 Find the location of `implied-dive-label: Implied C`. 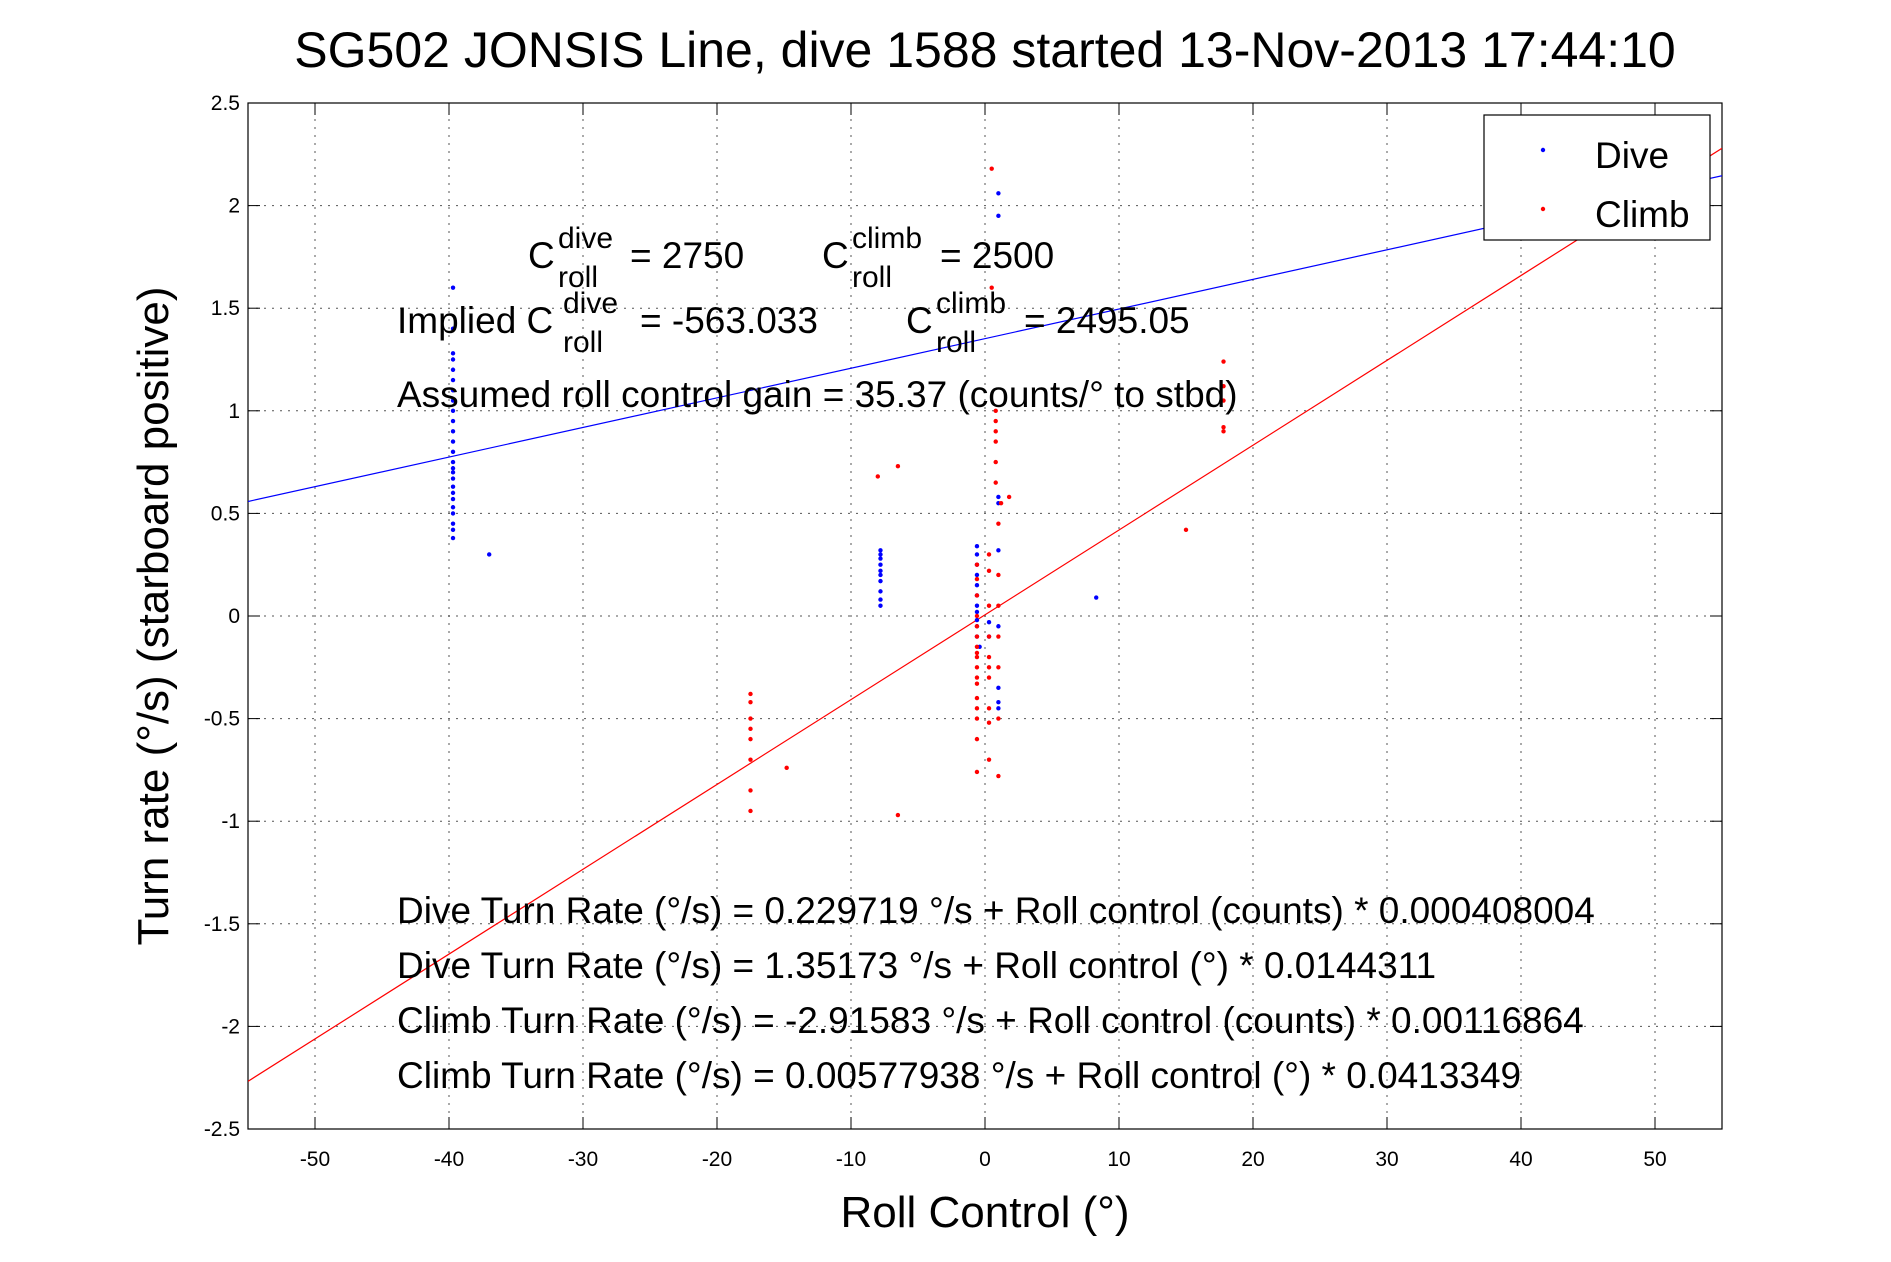

implied-dive-label: Implied C is located at coordinates (475, 320).